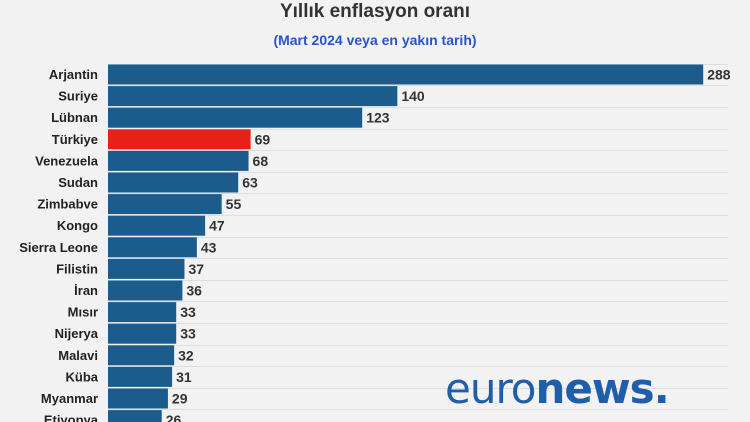 Image resolution: width=750 pixels, height=422 pixels. What do you see at coordinates (186, 355) in the screenshot?
I see `value-label: 32` at bounding box center [186, 355].